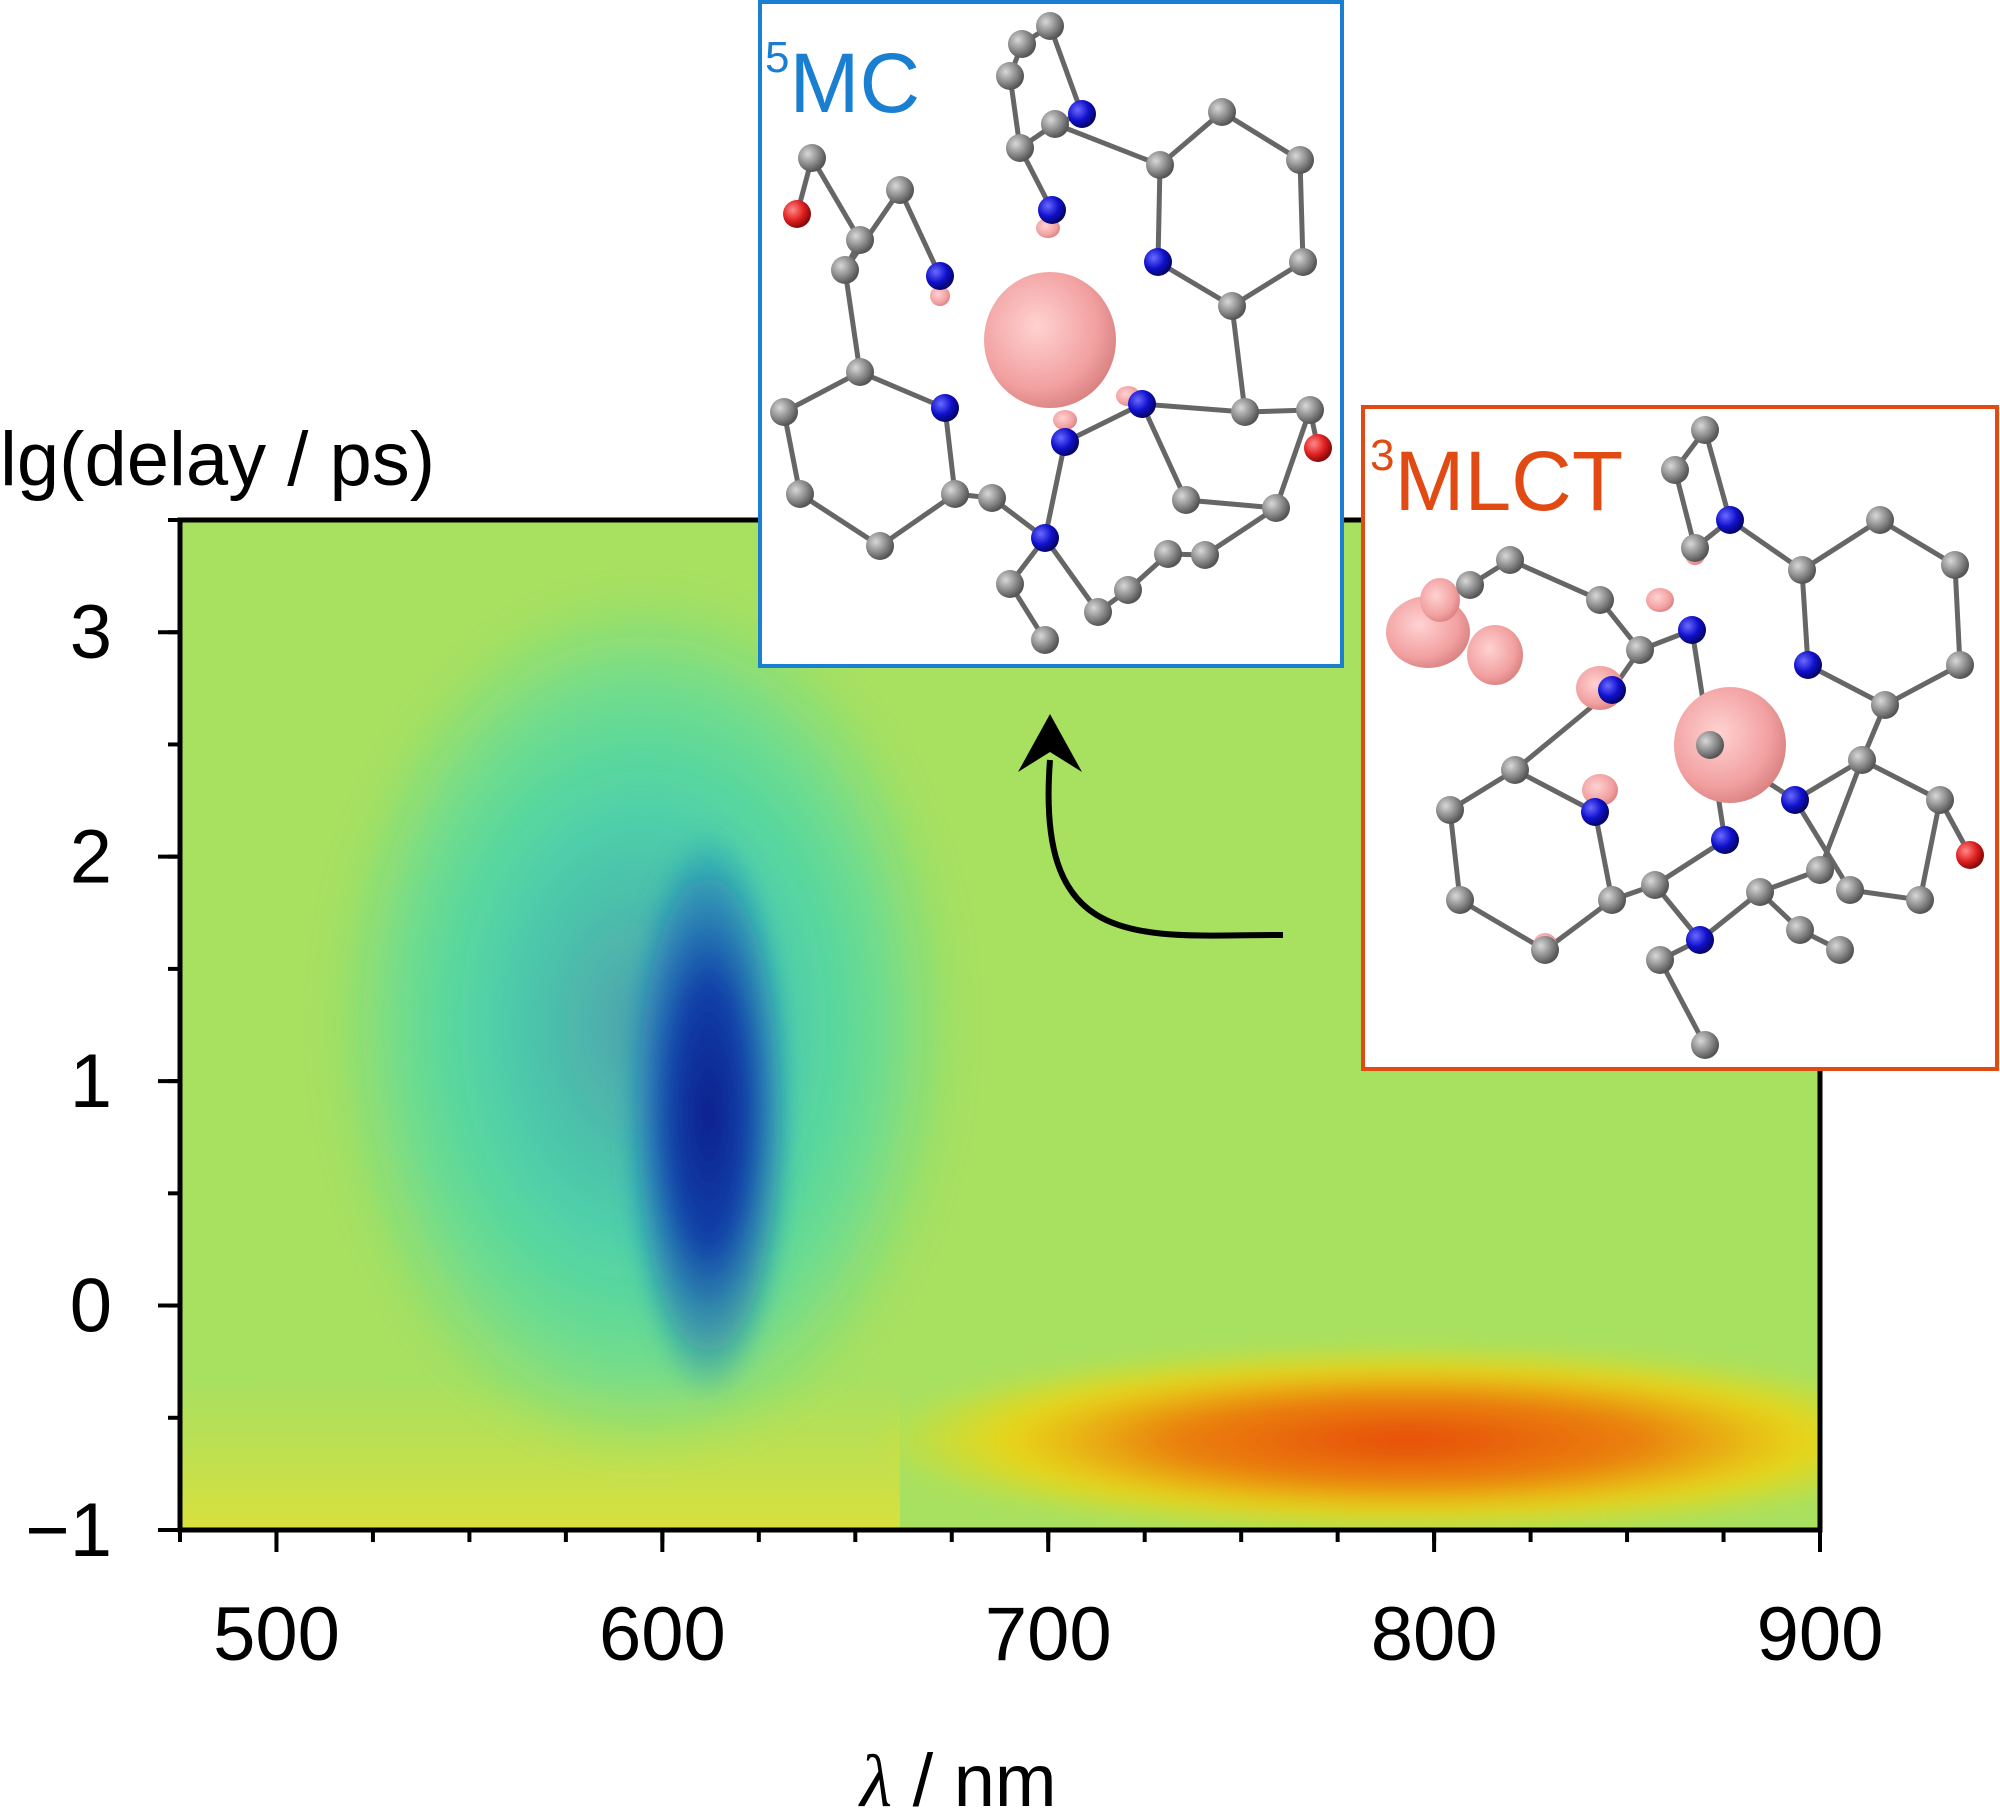 The height and width of the screenshot is (1818, 2000). What do you see at coordinates (842, 81) in the screenshot?
I see `inset-5mc-title: 5MC` at bounding box center [842, 81].